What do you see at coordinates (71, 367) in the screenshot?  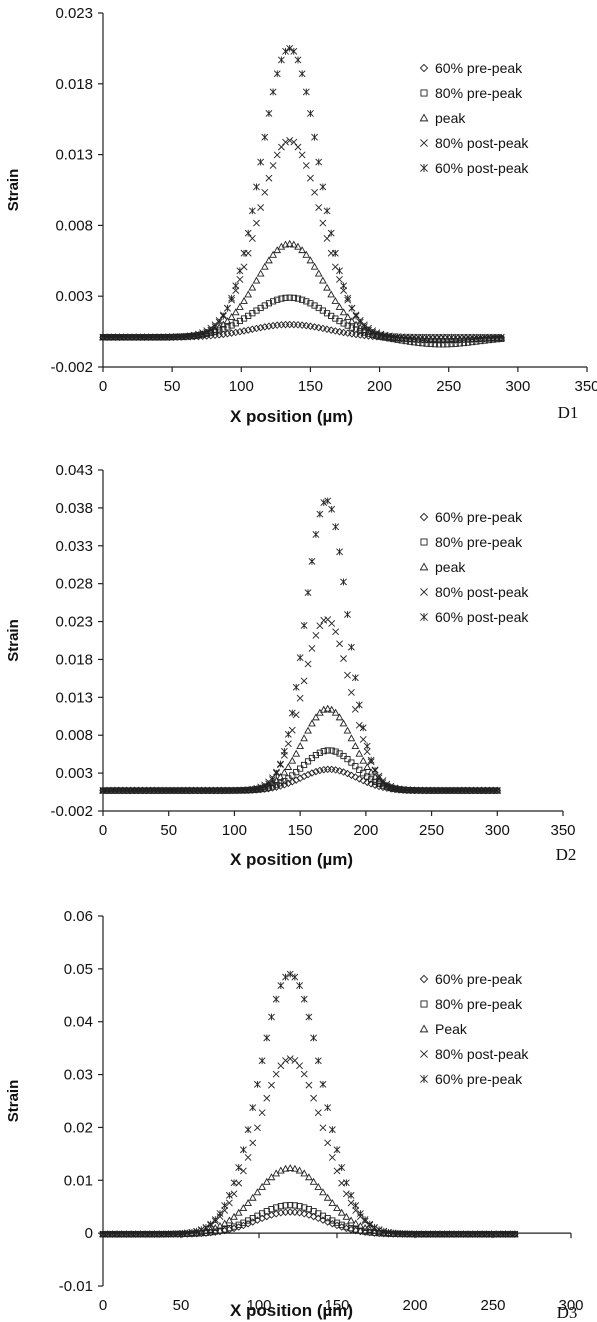 I see `y-tick-label: -0.002` at bounding box center [71, 367].